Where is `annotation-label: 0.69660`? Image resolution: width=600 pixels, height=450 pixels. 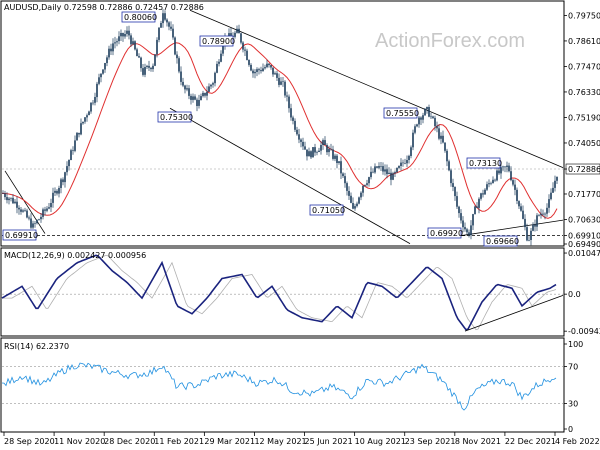 annotation-label: 0.69660 is located at coordinates (502, 241).